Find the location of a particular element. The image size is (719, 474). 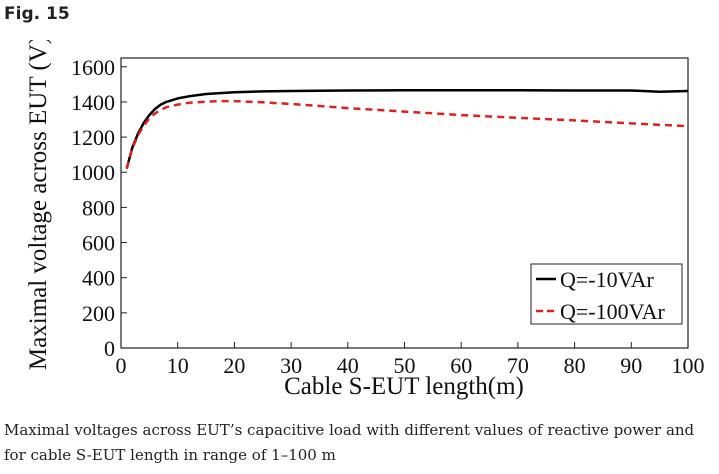

y-tick-label: 0 is located at coordinates (109, 348).